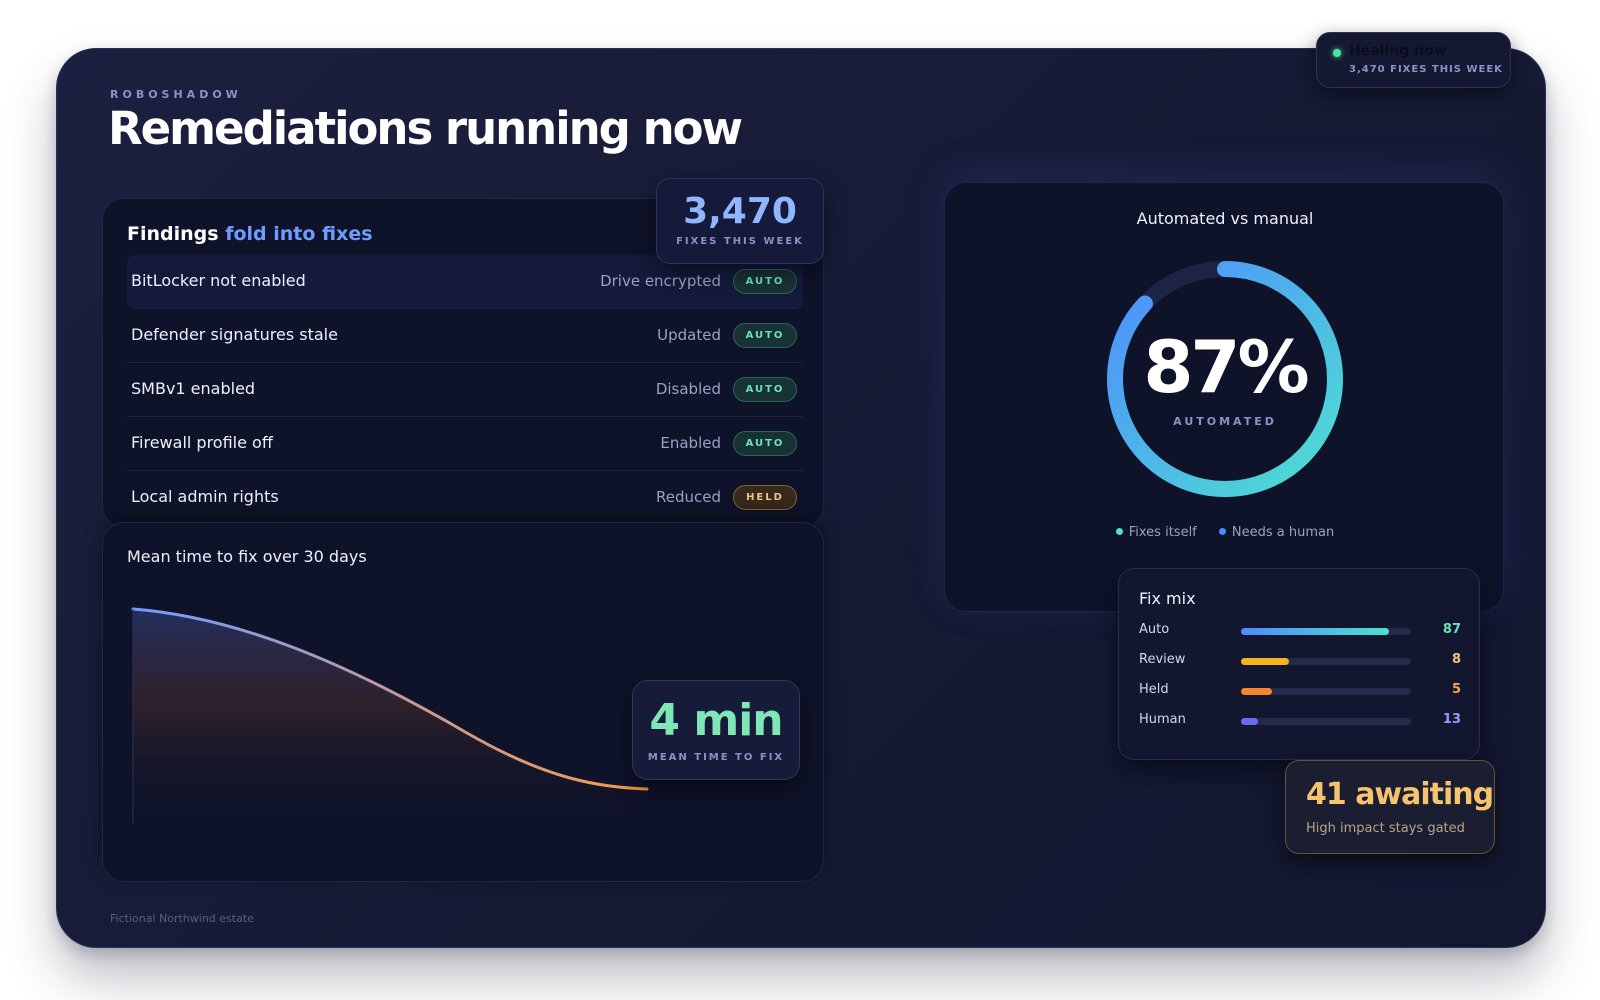  I want to click on findings-title-accent: fold into fixes, so click(299, 234).